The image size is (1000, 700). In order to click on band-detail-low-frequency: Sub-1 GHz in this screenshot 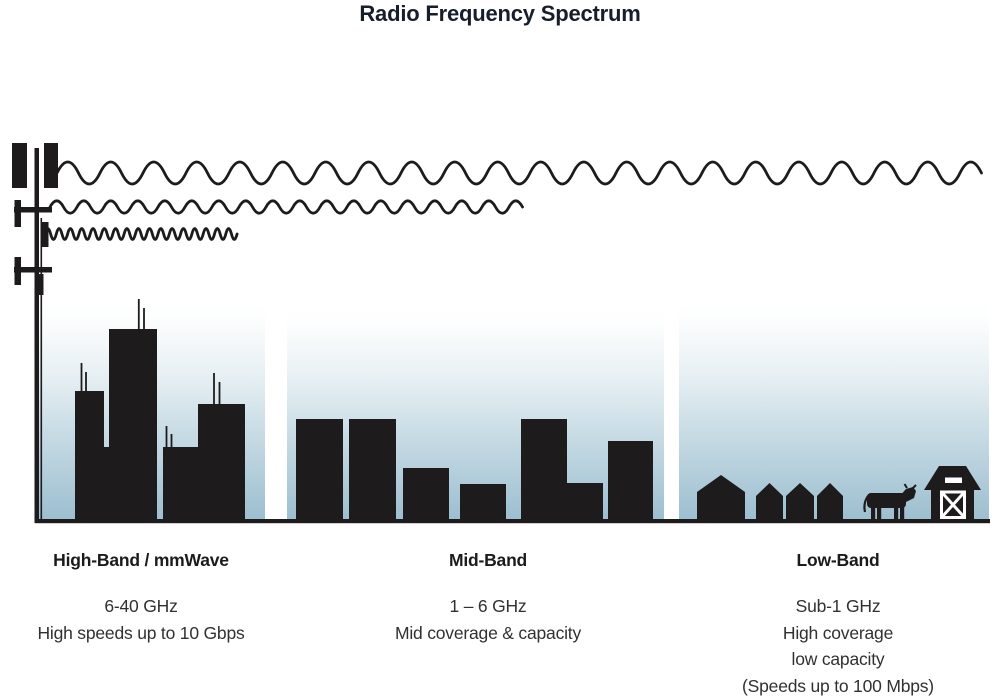, I will do `click(838, 606)`.